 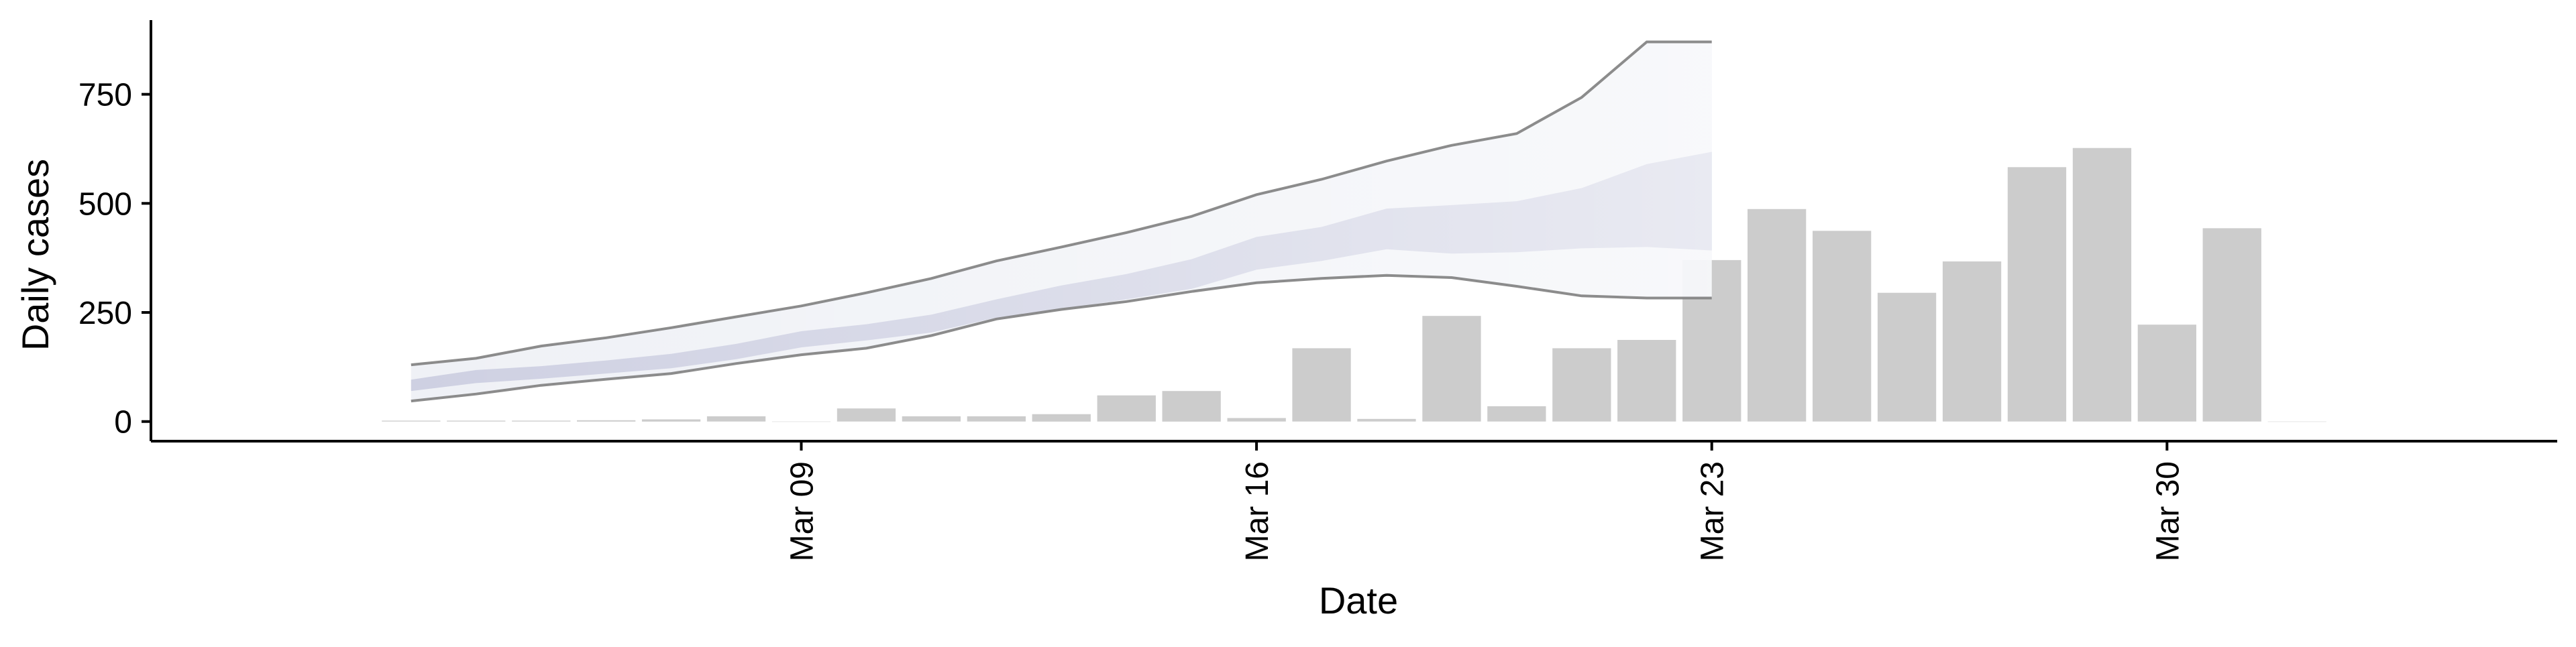 What do you see at coordinates (1713, 511) in the screenshot?
I see `x-tick-label: Mar 23` at bounding box center [1713, 511].